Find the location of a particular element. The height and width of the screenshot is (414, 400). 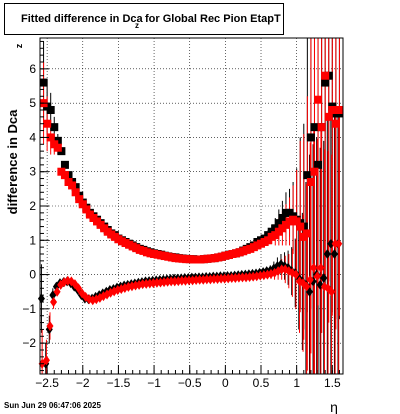

x-tick-label: −1.5 is located at coordinates (119, 383).